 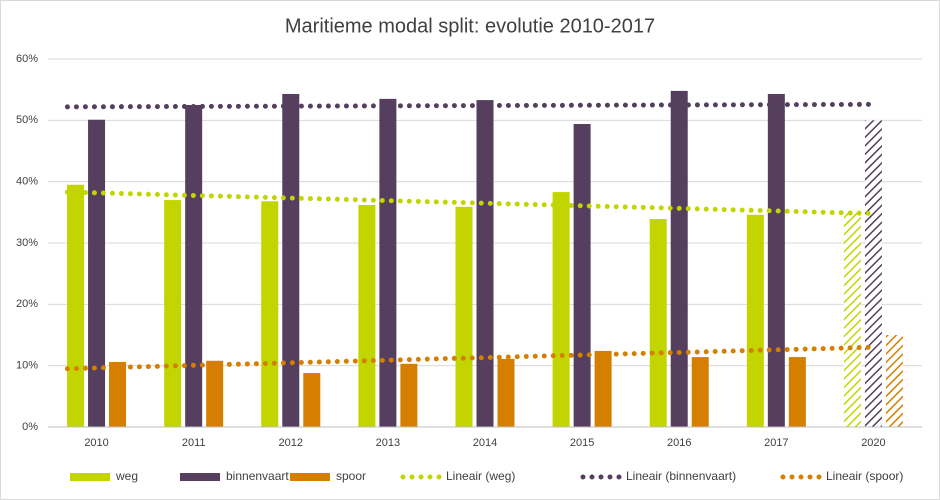 What do you see at coordinates (388, 443) in the screenshot?
I see `x-tick-label: 2013` at bounding box center [388, 443].